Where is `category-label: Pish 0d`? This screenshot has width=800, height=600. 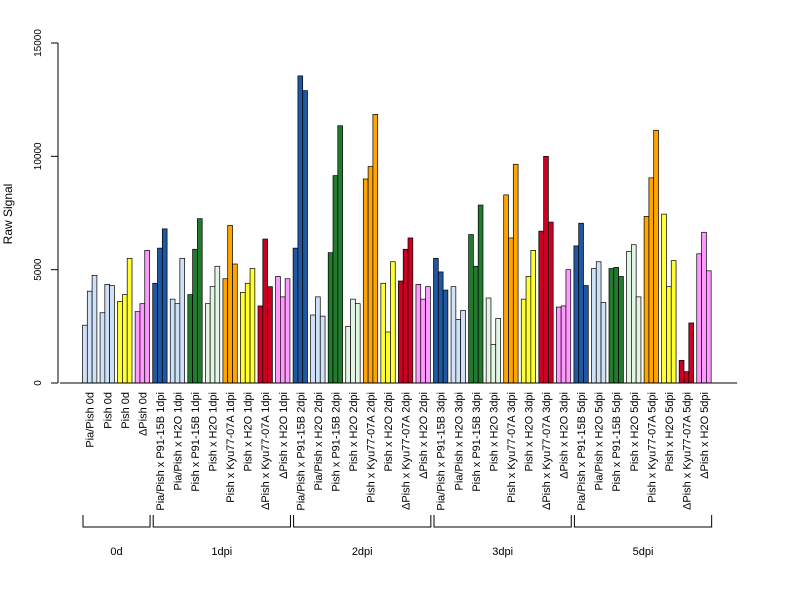 category-label: Pish 0d is located at coordinates (126, 410).